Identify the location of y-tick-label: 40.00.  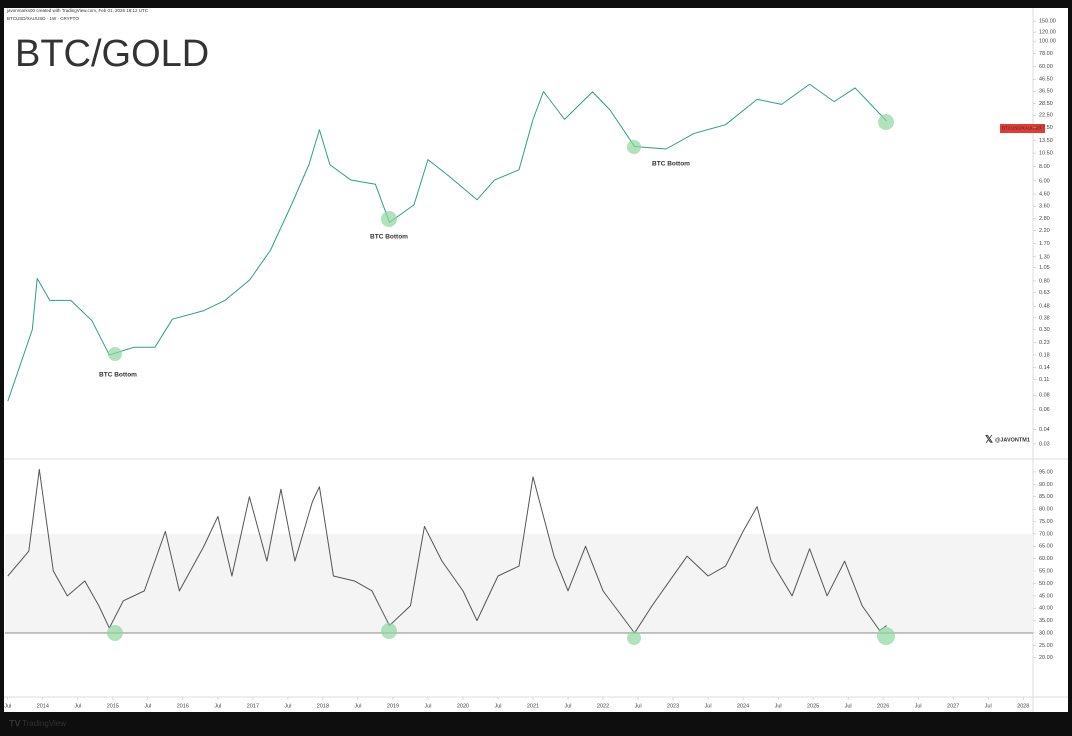
(1046, 609).